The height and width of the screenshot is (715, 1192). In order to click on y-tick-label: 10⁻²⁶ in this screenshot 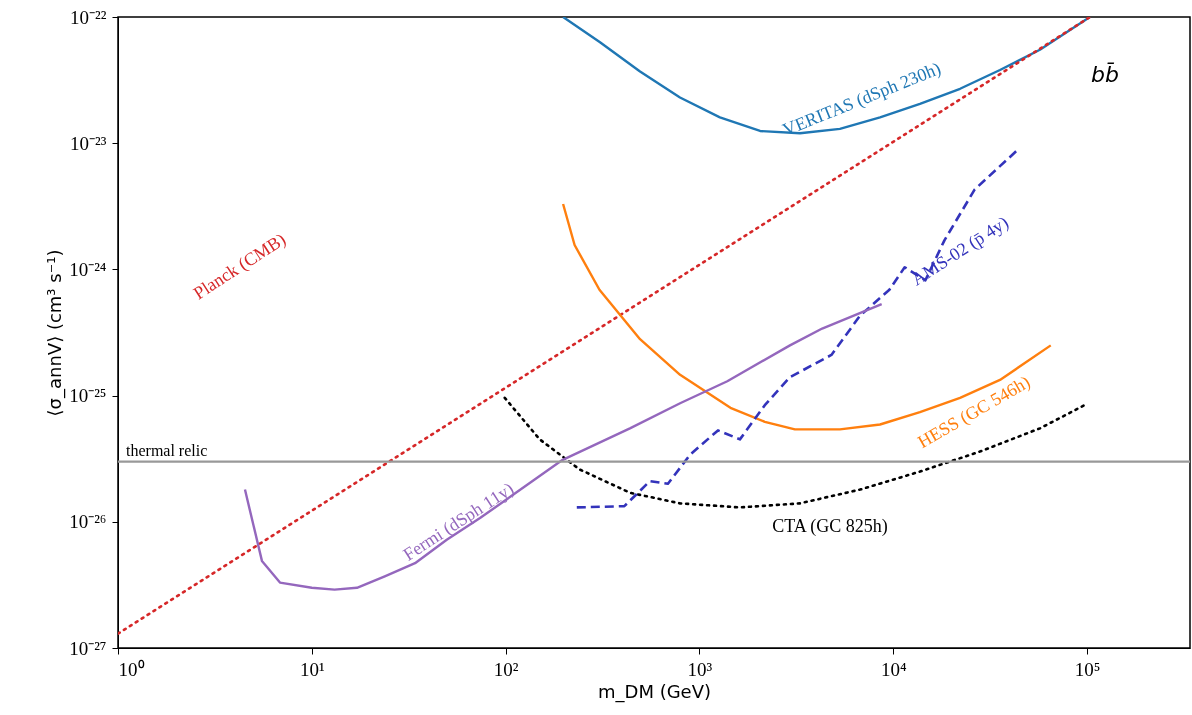, I will do `click(88, 522)`.